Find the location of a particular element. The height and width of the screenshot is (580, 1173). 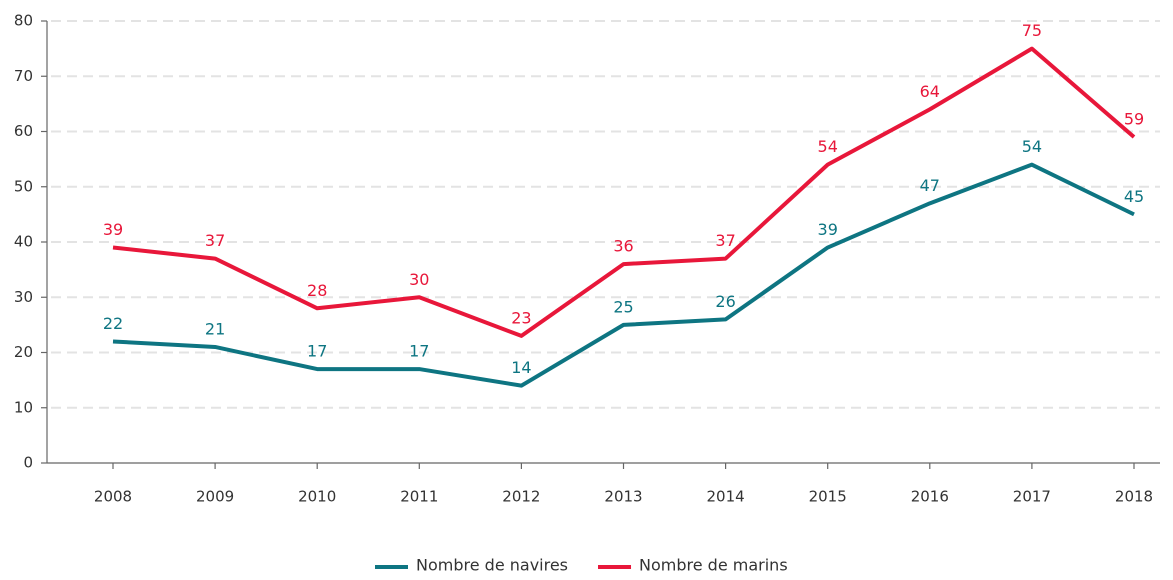

x-tick-label: 2014 is located at coordinates (726, 497).